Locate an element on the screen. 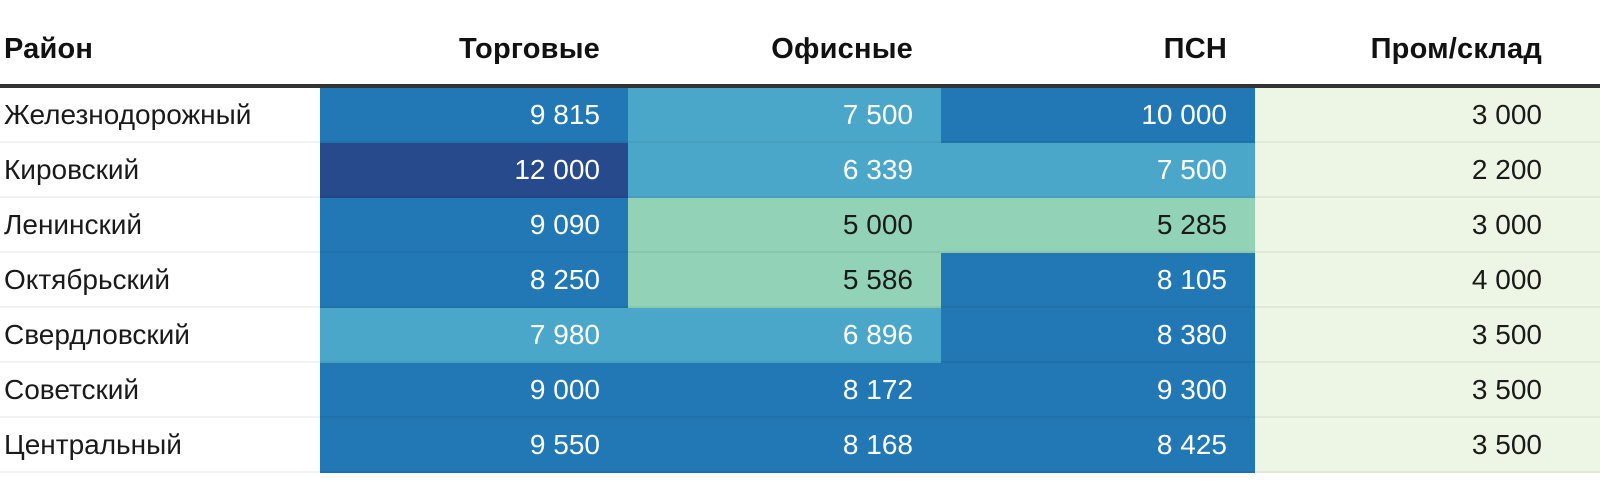  district-name-cell: Ленинский is located at coordinates (160, 225).